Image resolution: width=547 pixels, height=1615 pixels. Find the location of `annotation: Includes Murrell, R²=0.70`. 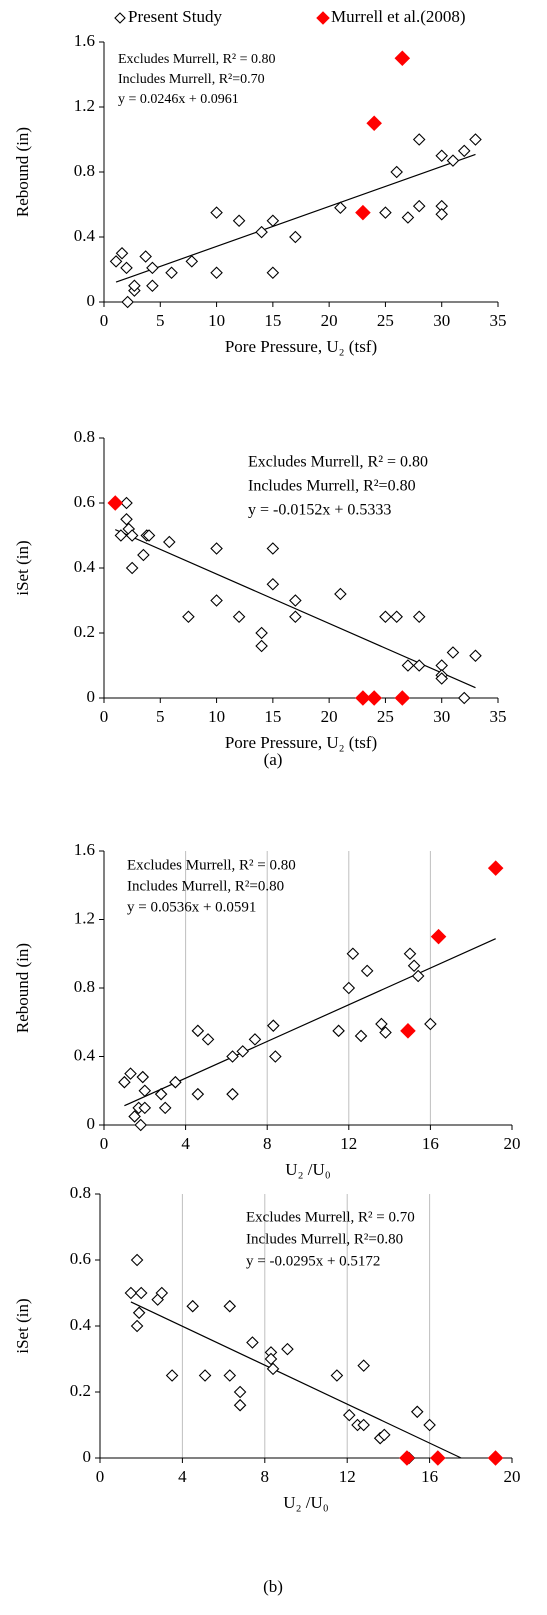

annotation: Includes Murrell, R²=0.70 is located at coordinates (191, 79).